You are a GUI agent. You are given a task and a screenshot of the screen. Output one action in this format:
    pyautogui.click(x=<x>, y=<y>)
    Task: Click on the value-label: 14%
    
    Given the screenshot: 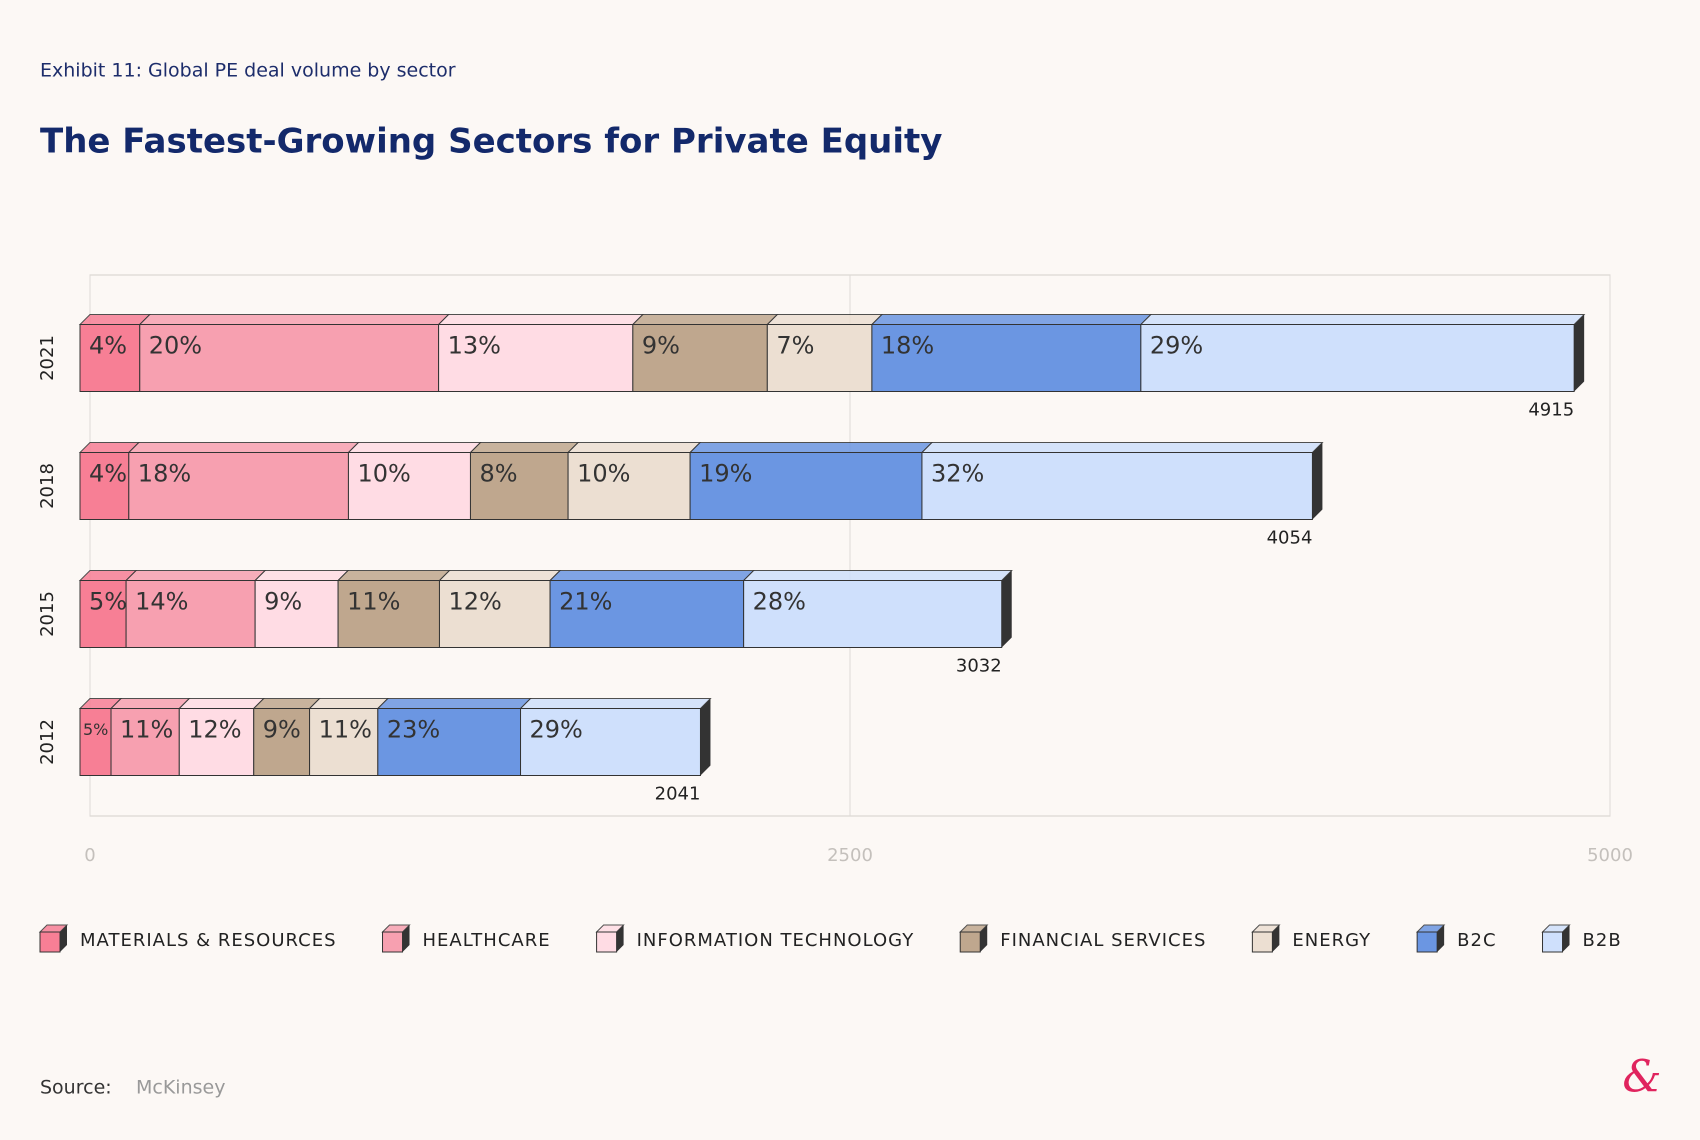 What is the action you would take?
    pyautogui.click(x=161, y=602)
    